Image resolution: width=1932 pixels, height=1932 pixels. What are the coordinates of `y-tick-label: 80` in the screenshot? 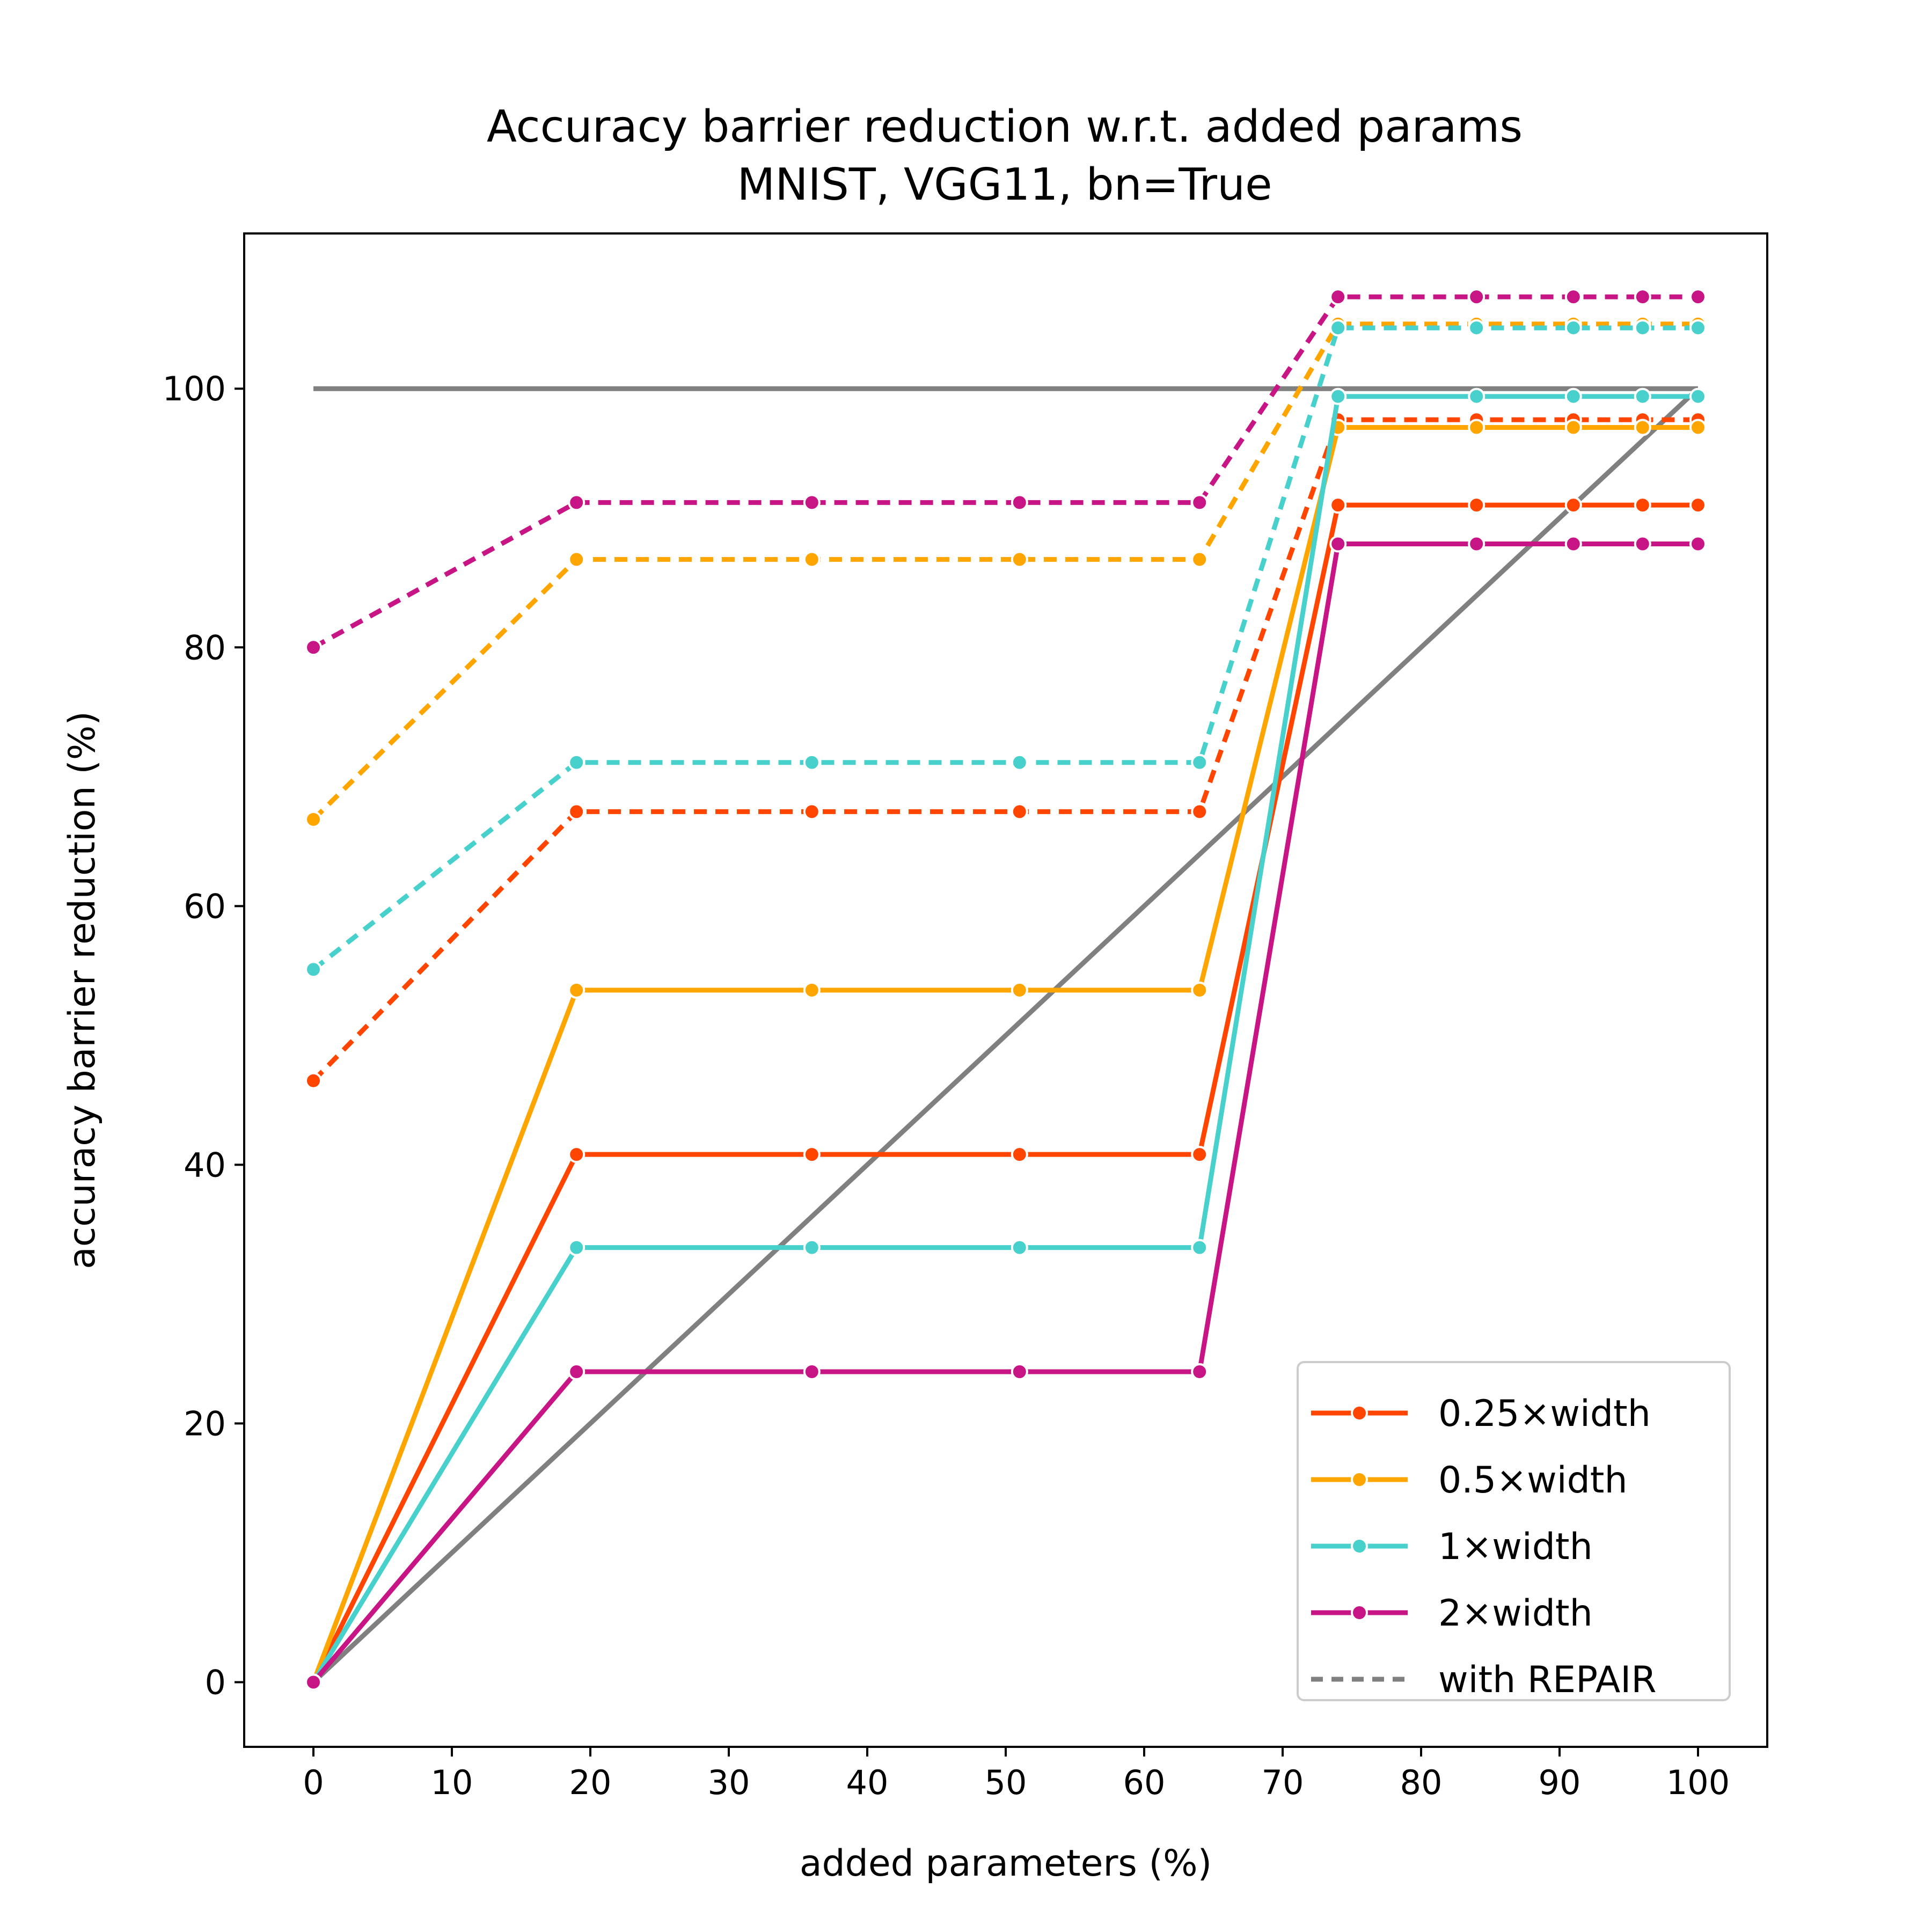 It's located at (205, 647).